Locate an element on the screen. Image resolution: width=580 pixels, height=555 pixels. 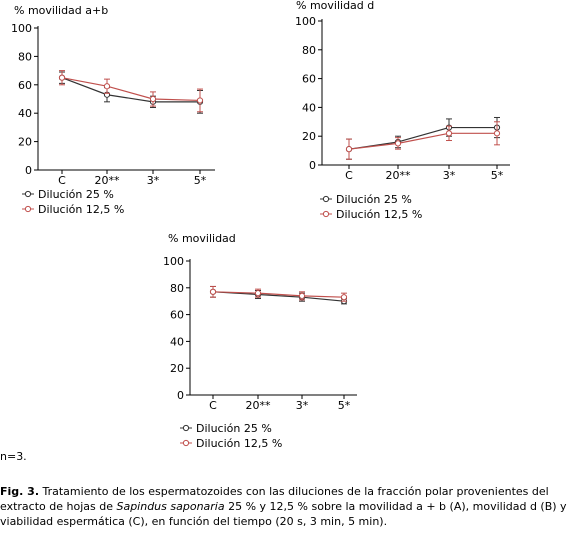
chart-title: % movilidad d is located at coordinates (335, 6).